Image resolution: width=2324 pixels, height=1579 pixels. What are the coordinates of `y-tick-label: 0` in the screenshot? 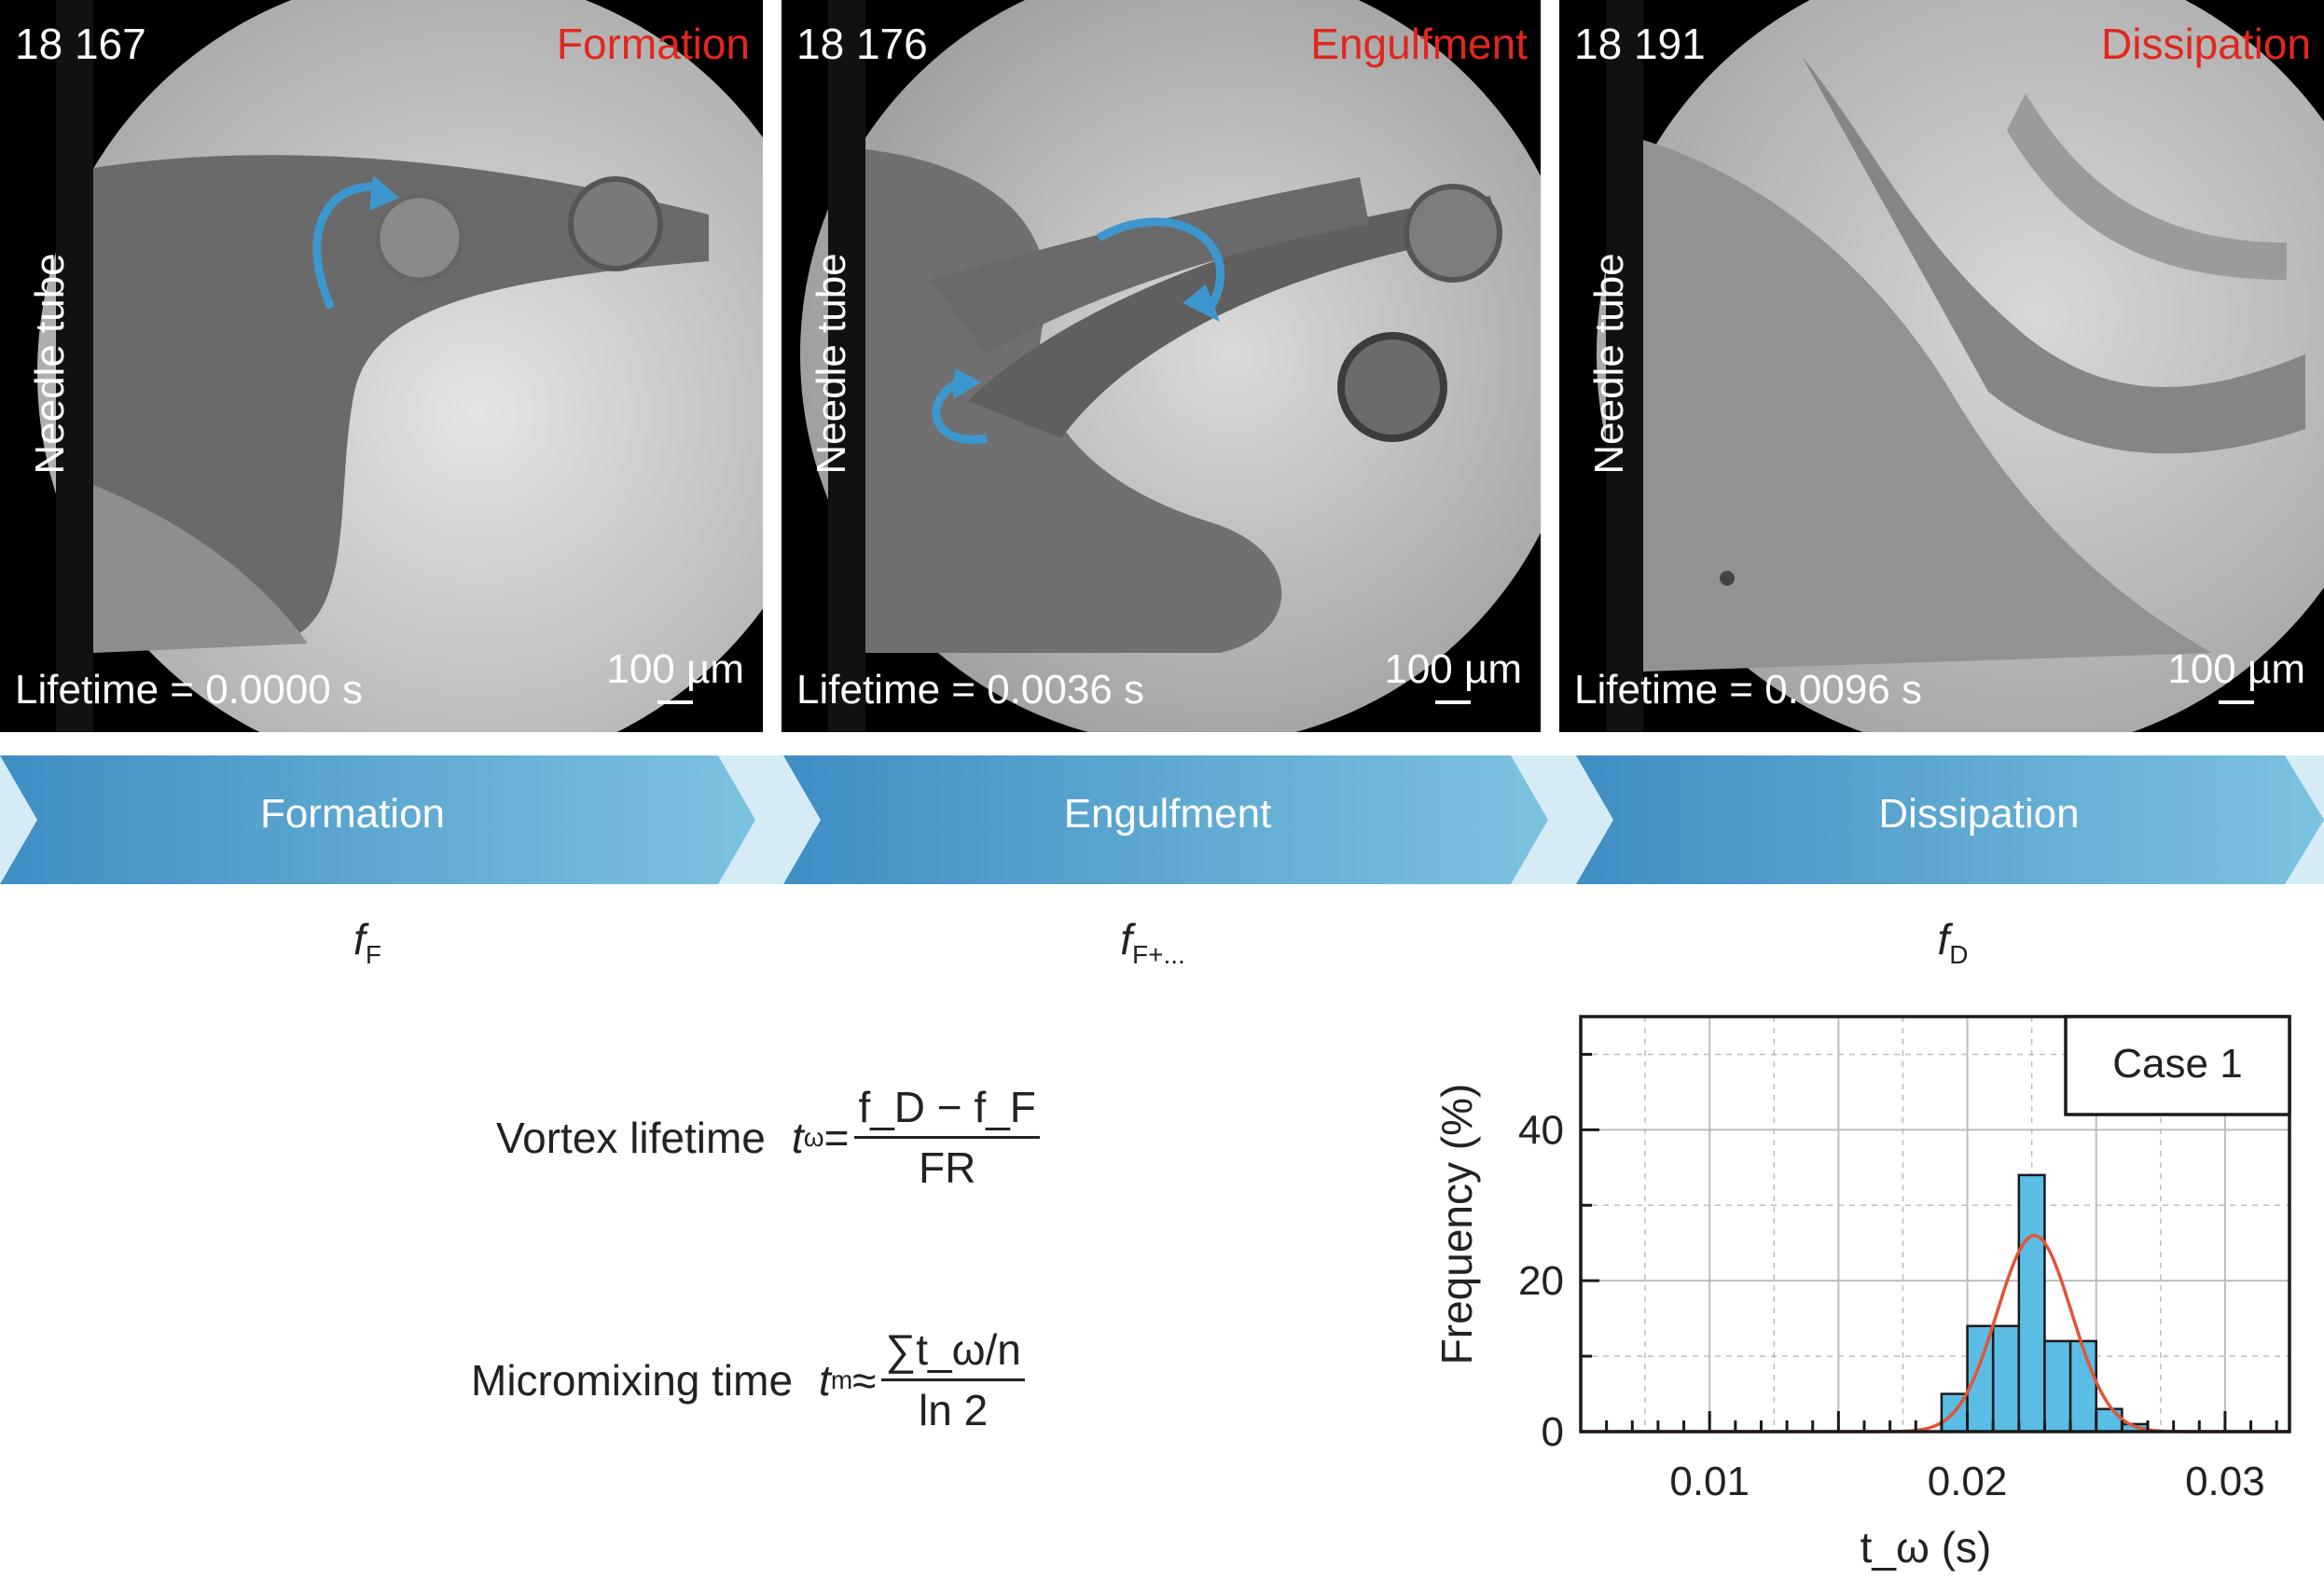 It's located at (1553, 1432).